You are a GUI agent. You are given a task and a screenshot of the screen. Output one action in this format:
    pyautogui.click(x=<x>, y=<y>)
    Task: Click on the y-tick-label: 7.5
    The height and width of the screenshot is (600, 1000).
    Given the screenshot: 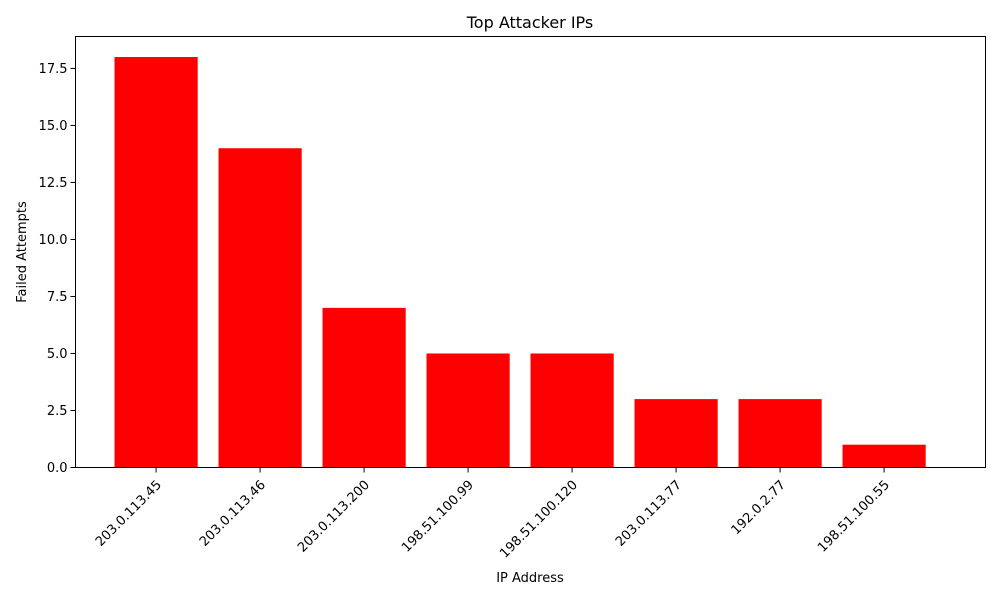 What is the action you would take?
    pyautogui.click(x=57, y=297)
    